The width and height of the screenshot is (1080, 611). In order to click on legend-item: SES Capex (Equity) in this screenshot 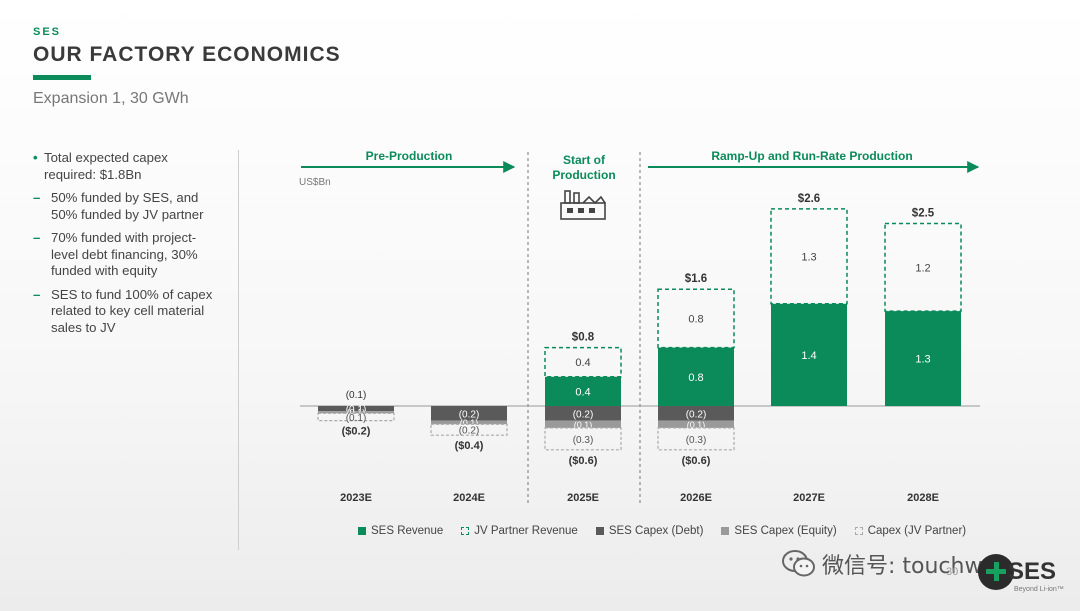, I will do `click(779, 531)`.